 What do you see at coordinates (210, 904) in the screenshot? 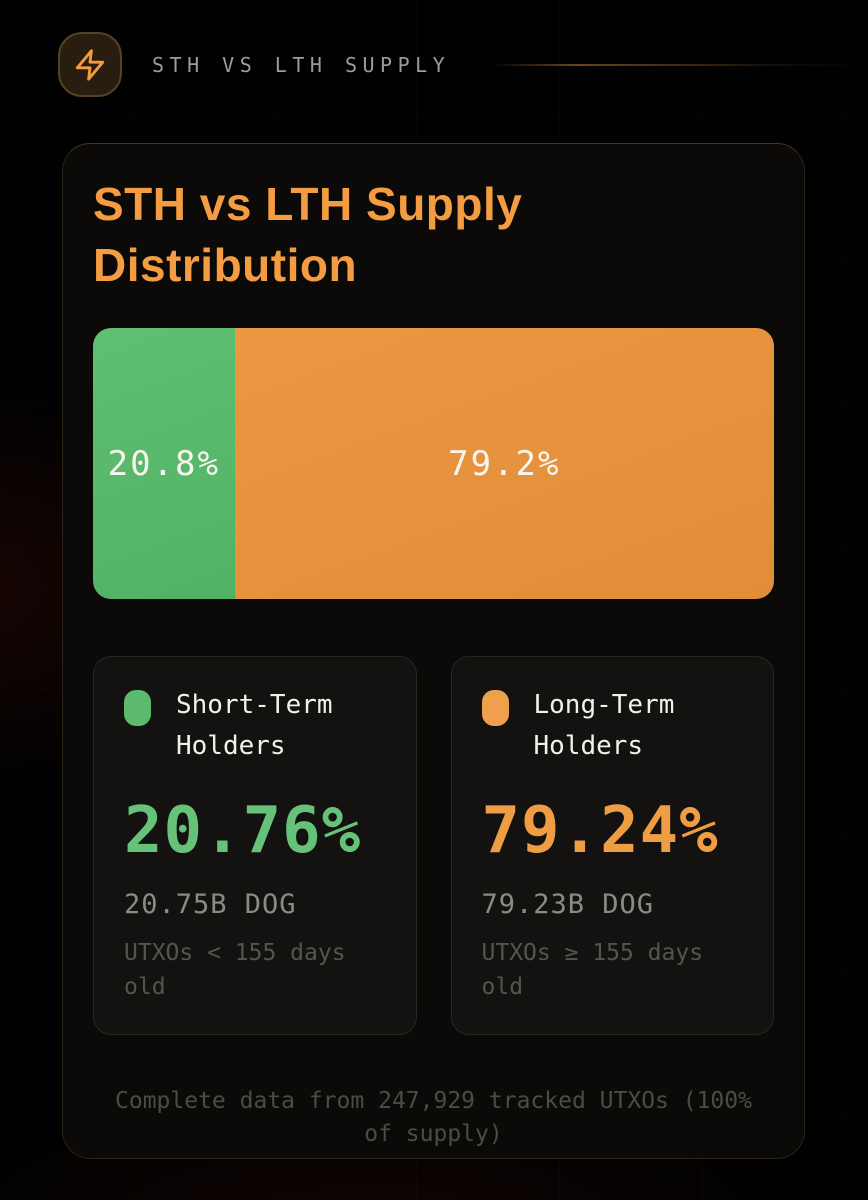
I see `sth-amount: 20.75B DOG` at bounding box center [210, 904].